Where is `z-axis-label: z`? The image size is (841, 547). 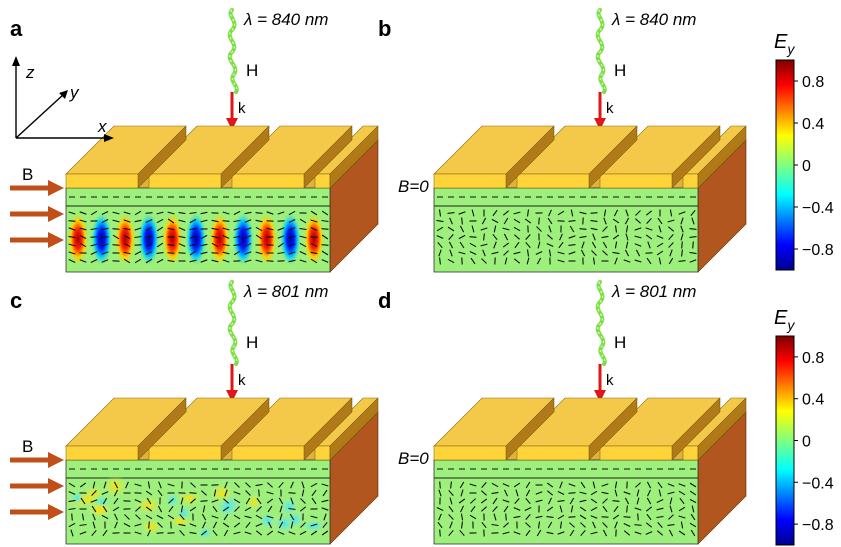 z-axis-label: z is located at coordinates (30, 72).